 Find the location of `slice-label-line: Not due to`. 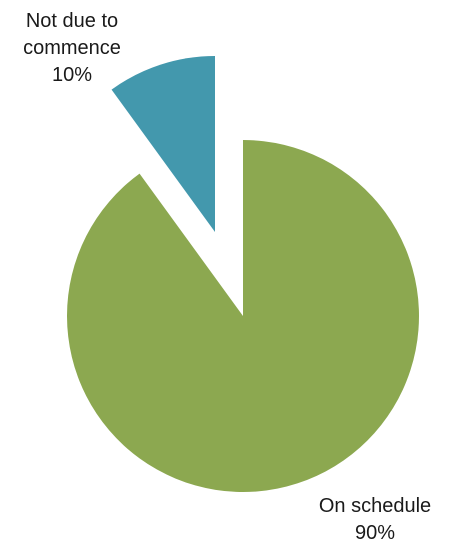

slice-label-line: Not due to is located at coordinates (72, 21).